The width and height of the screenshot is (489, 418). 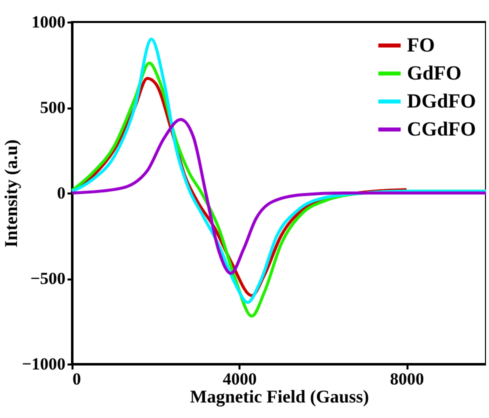 I want to click on y-tick-label: −500, so click(x=48, y=278).